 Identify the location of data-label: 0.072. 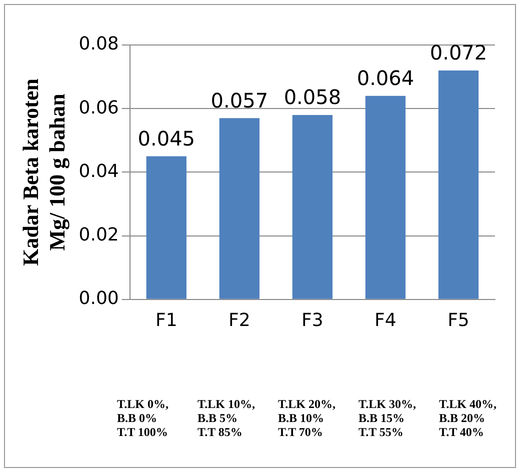
(459, 52).